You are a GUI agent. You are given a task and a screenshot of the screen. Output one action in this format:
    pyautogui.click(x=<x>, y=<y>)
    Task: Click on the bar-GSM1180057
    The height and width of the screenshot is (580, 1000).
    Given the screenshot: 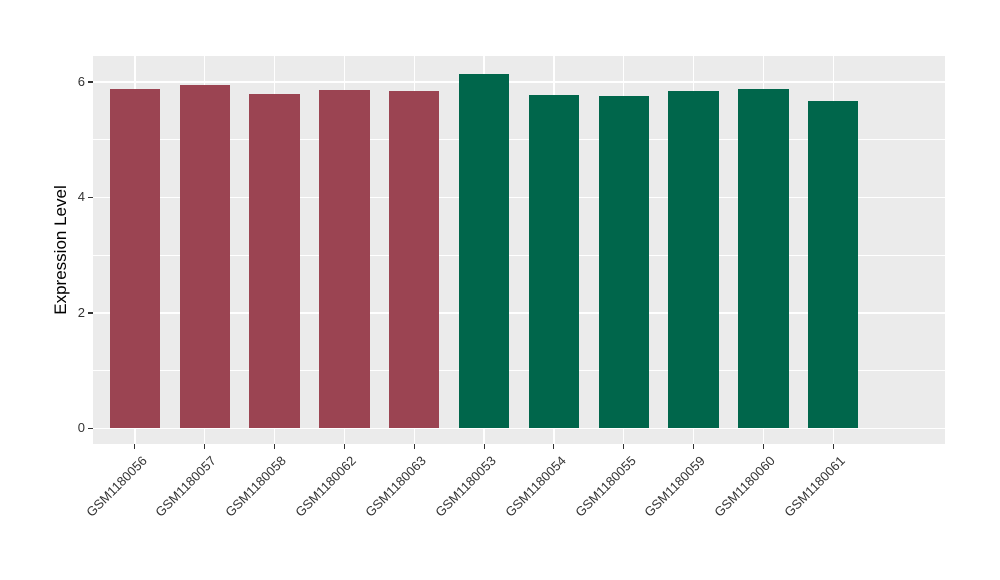 What is the action you would take?
    pyautogui.click(x=204, y=257)
    